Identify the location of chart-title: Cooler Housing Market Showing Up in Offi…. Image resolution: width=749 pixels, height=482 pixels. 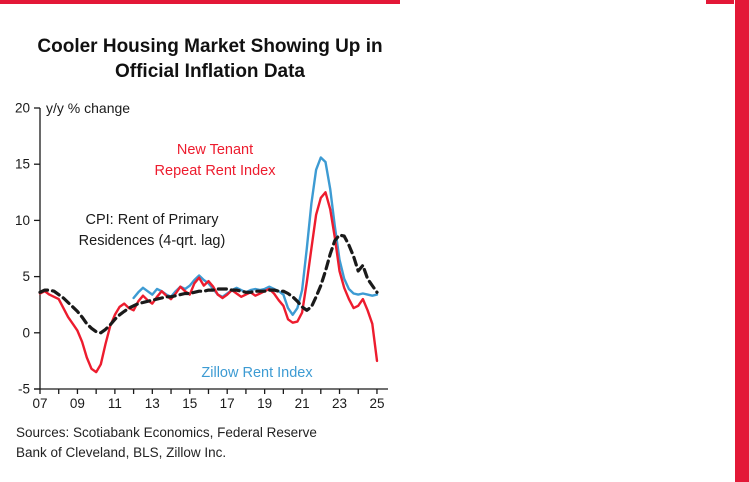
(210, 59).